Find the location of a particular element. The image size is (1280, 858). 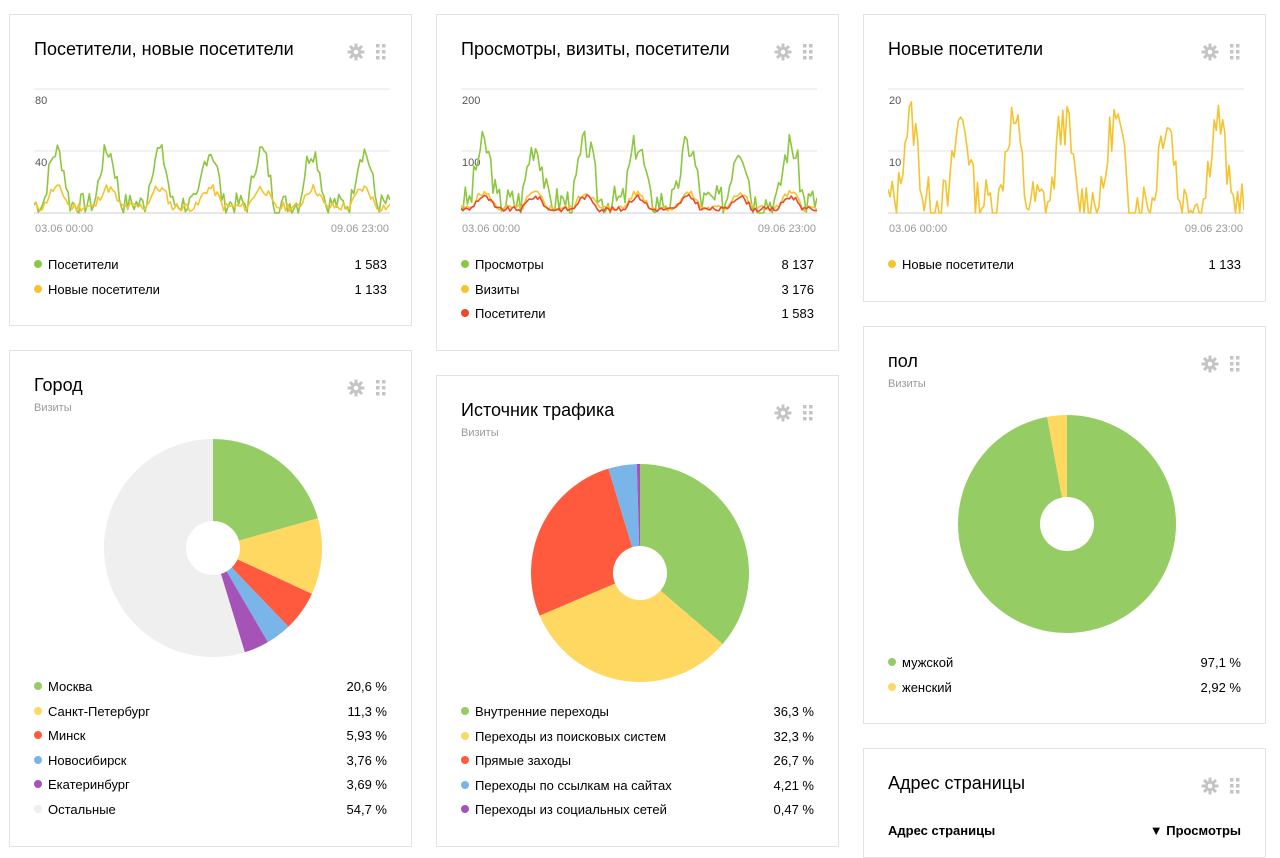

line-chart: 80 40 03.06 00:00 09.06 23:00 is located at coordinates (212, 161).